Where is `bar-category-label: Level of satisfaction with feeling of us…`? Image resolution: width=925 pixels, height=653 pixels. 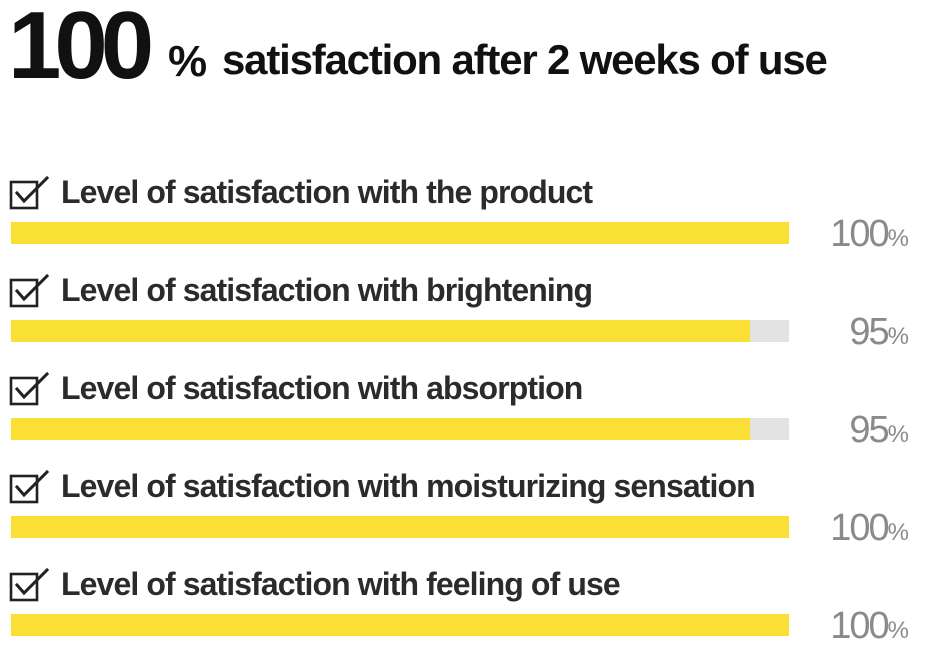 bar-category-label: Level of satisfaction with feeling of us… is located at coordinates (341, 584).